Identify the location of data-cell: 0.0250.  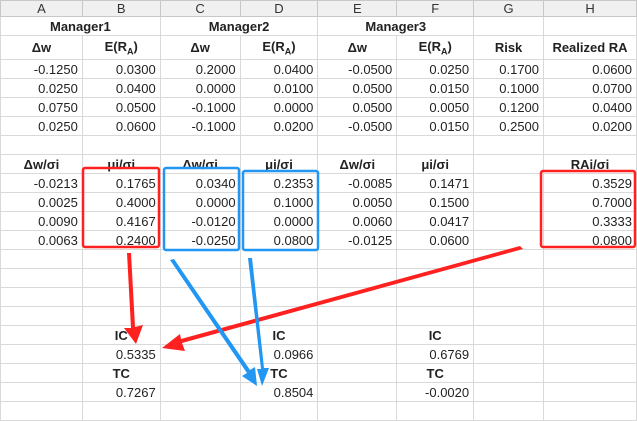
(41, 126).